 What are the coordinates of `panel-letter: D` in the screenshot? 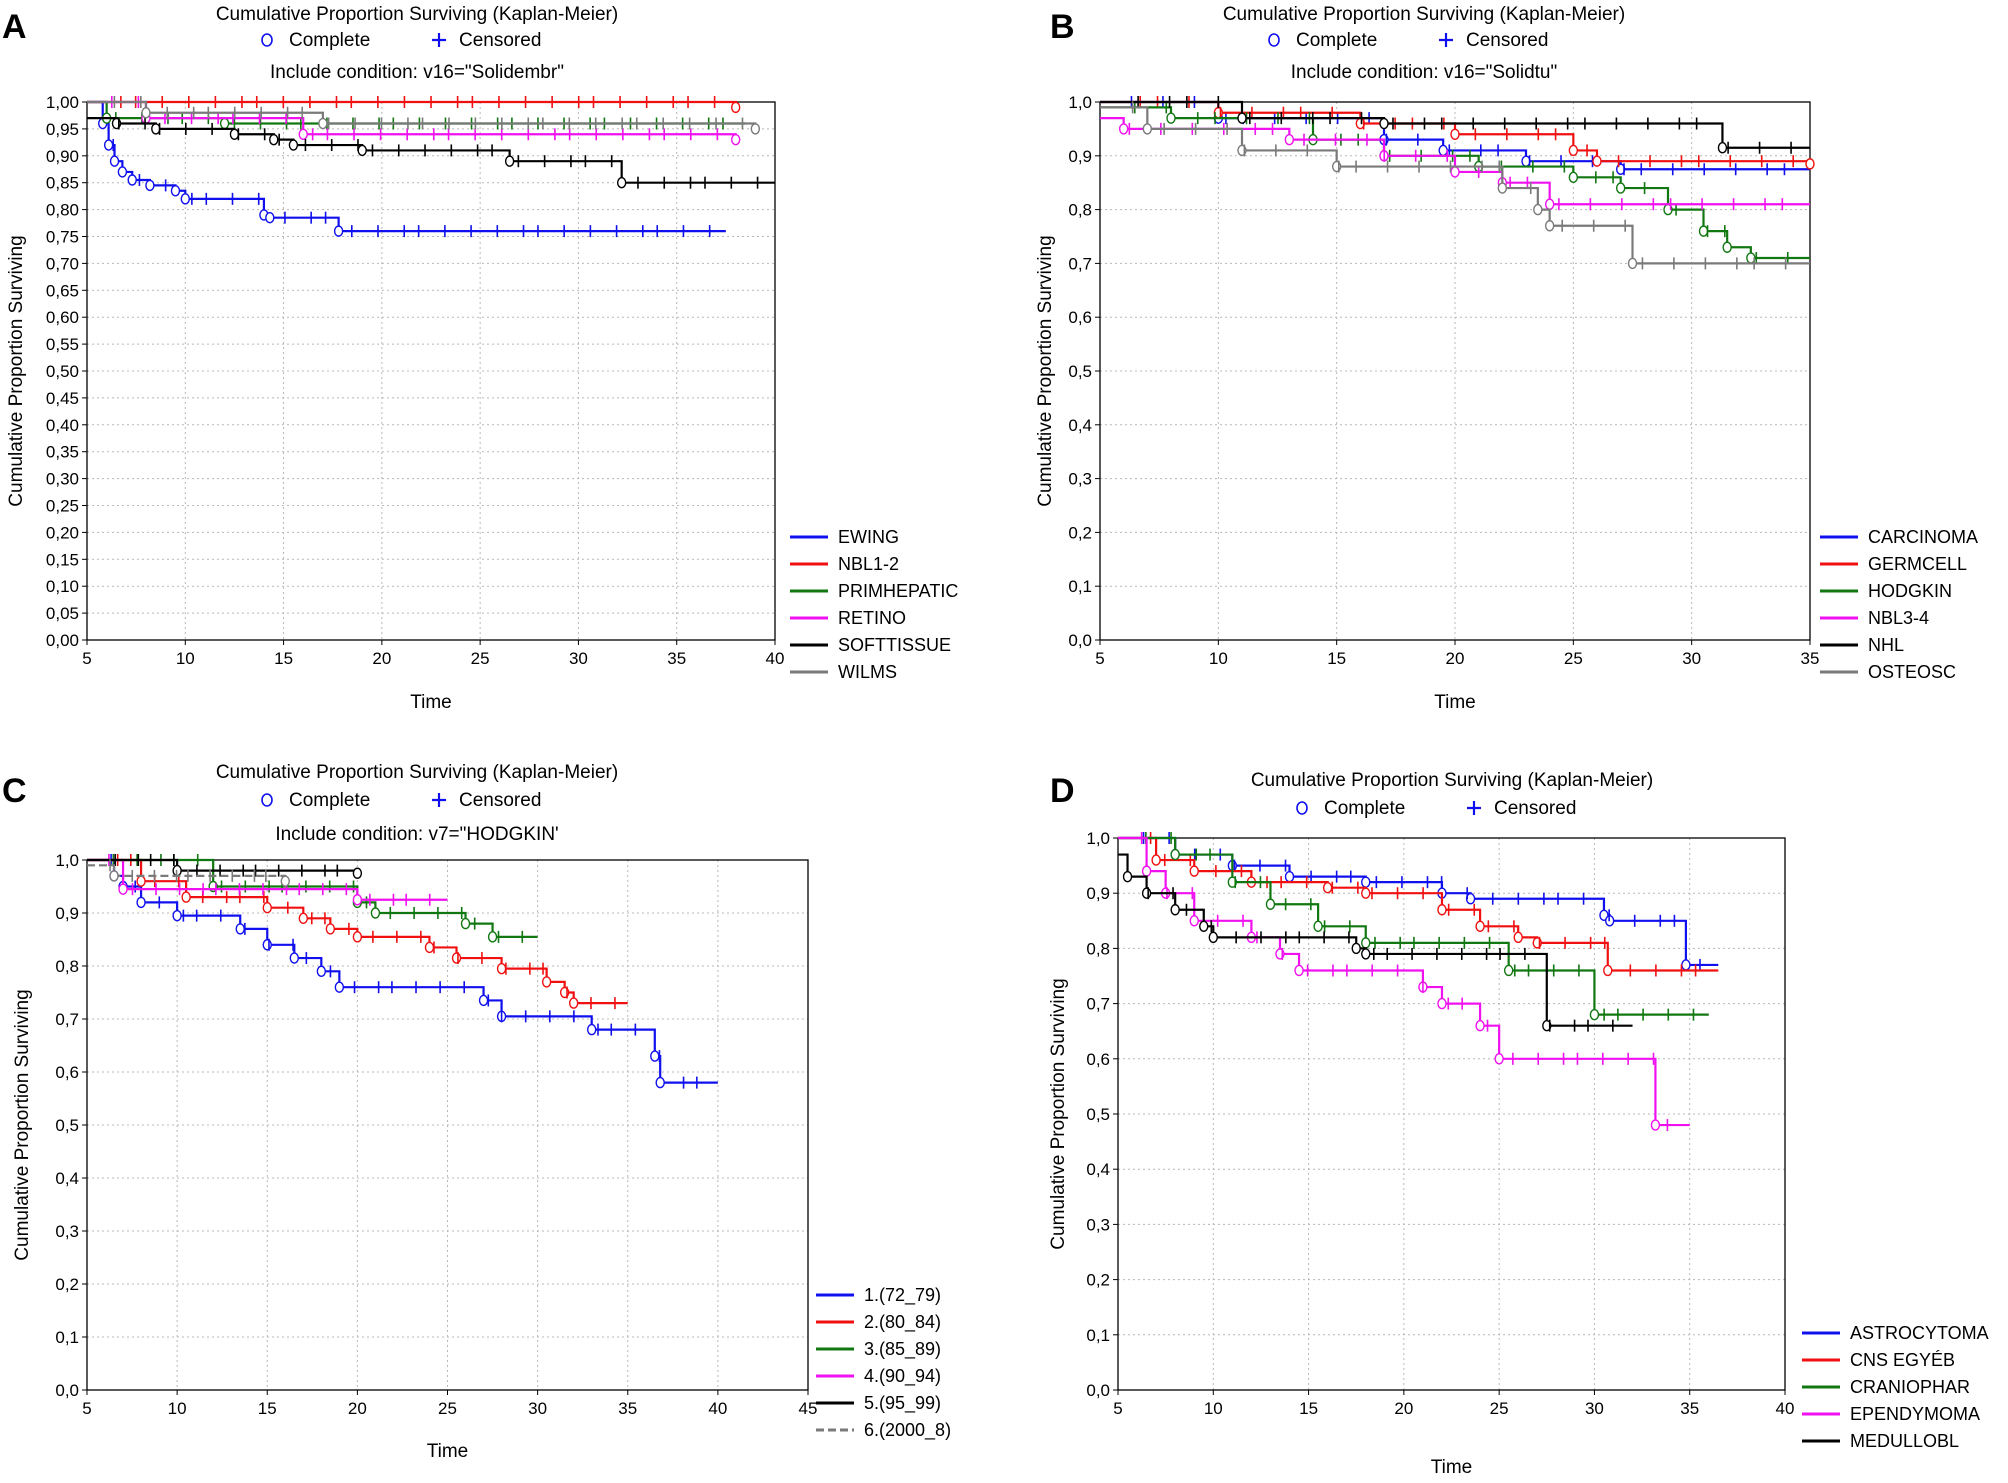 It's located at (1062, 791).